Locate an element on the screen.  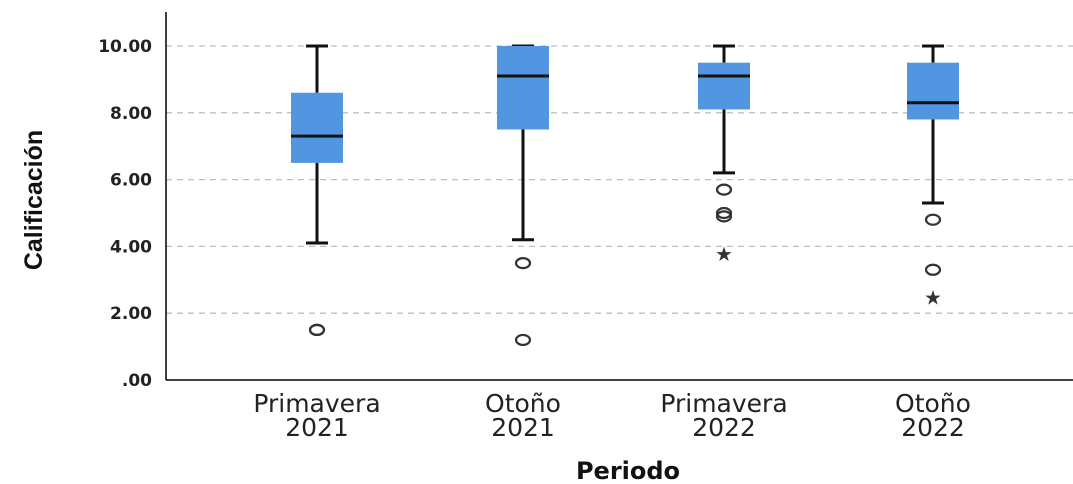
y-tick-labels: .00 2.00 4.00 6.00 8.00 10.00 is located at coordinates (125, 214).